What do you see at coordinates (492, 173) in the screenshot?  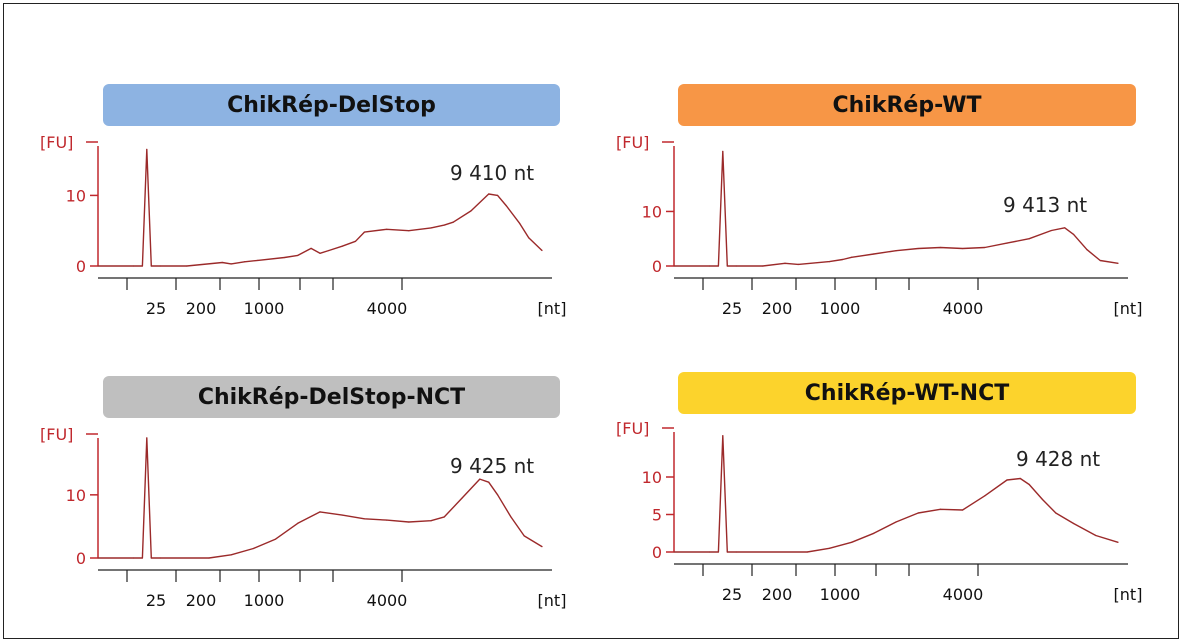 I see `peak-annotation: 9 410 nt` at bounding box center [492, 173].